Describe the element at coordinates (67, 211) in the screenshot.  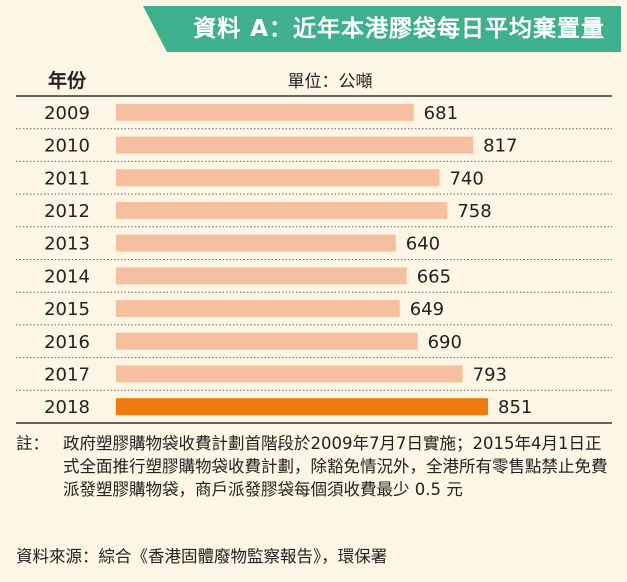
I see `year-label: 2012` at that location.